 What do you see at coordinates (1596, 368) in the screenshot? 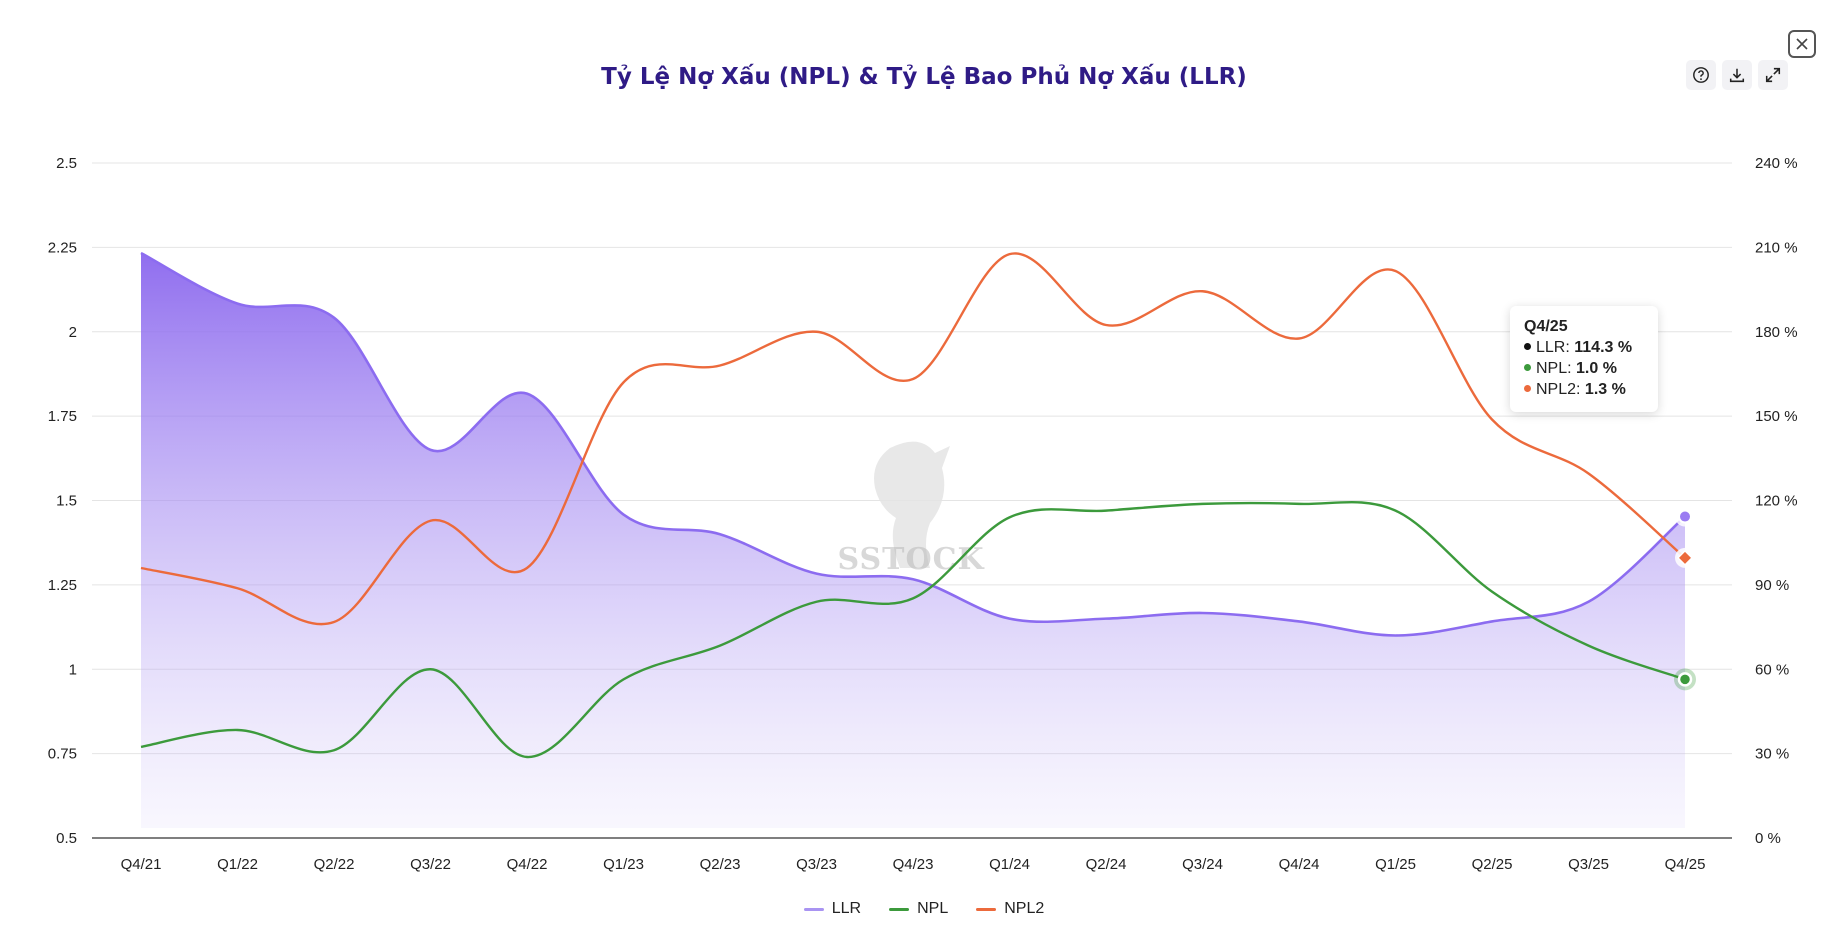
I see `tooltip-value-npl: 1.0 %` at bounding box center [1596, 368].